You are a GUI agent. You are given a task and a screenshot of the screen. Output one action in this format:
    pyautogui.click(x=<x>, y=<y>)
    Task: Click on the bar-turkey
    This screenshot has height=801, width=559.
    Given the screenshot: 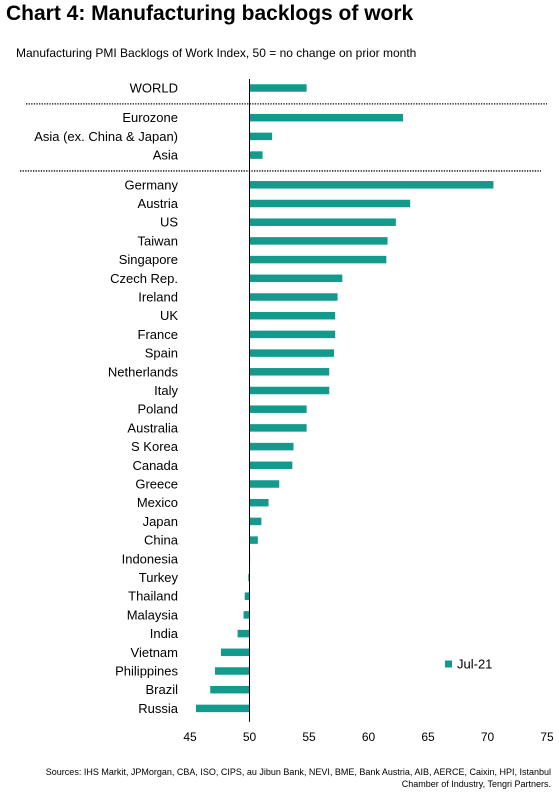 What is the action you would take?
    pyautogui.click(x=249, y=577)
    